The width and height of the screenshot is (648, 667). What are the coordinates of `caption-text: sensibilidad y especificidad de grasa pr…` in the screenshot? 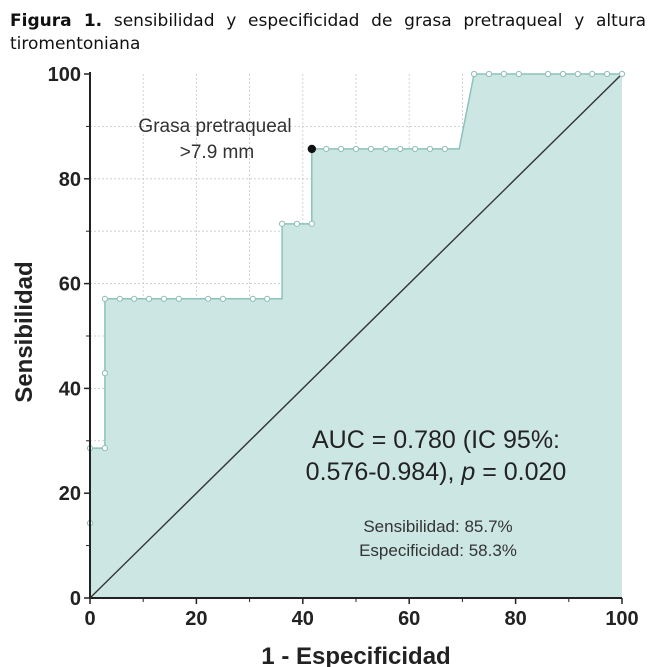 It's located at (328, 32).